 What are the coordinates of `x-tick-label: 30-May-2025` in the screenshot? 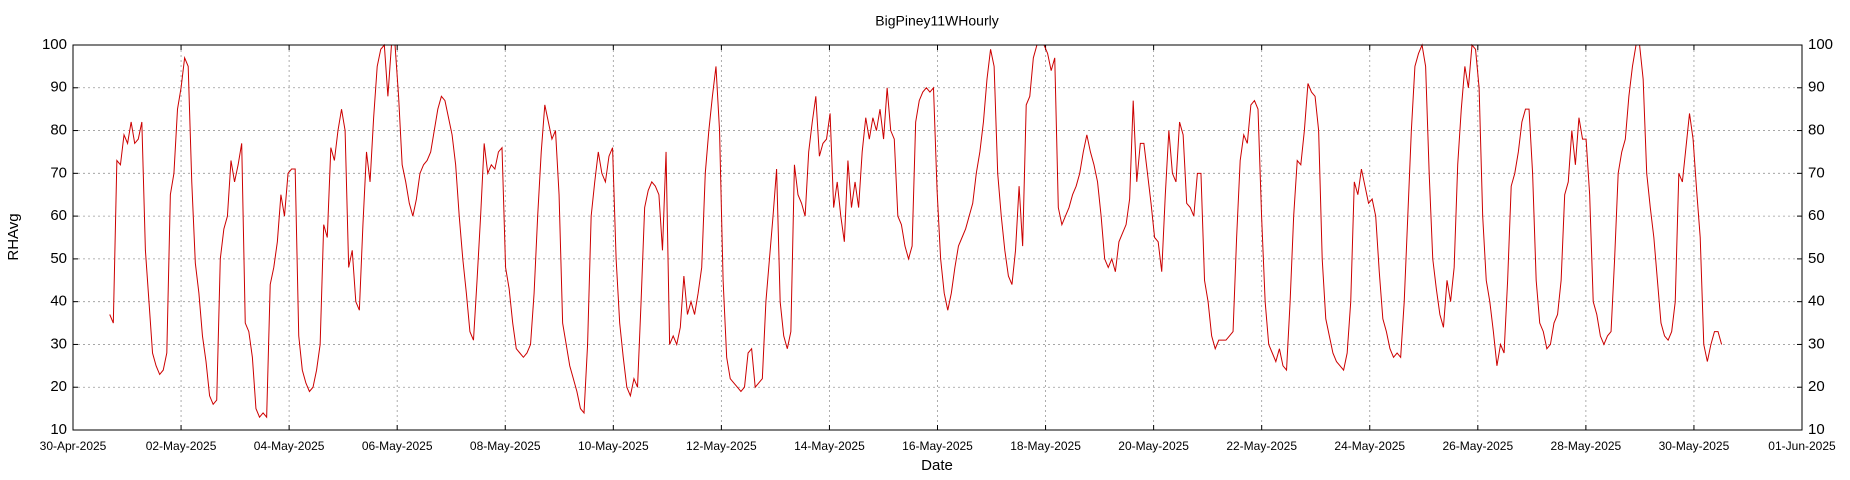 It's located at (1694, 446).